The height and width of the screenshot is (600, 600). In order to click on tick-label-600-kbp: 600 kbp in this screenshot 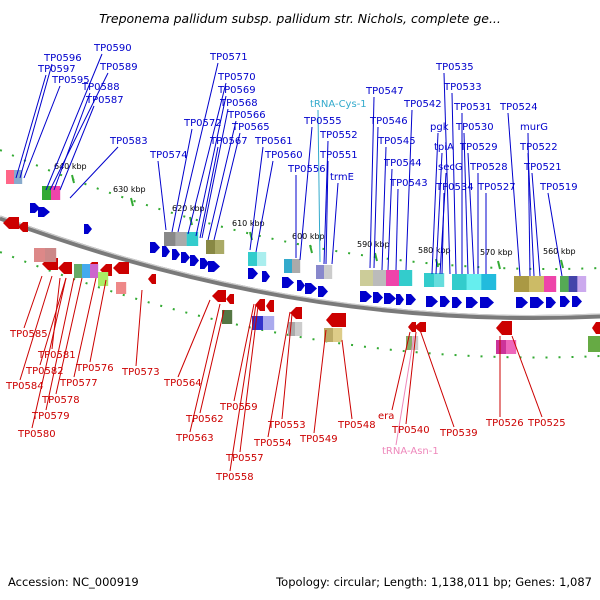, I will do `click(308, 236)`.